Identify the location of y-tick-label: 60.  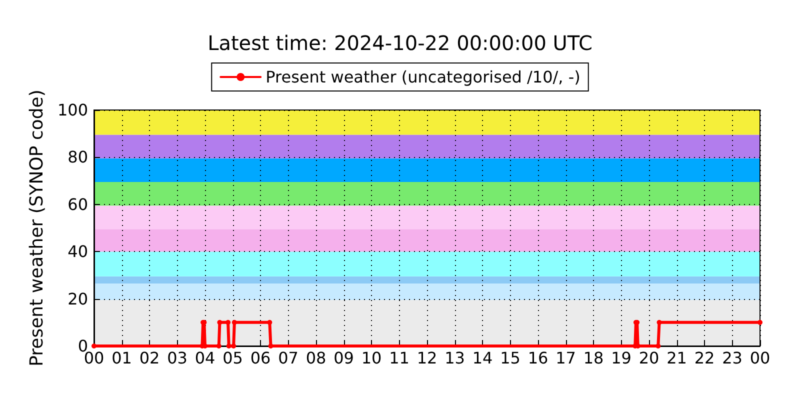
(78, 204).